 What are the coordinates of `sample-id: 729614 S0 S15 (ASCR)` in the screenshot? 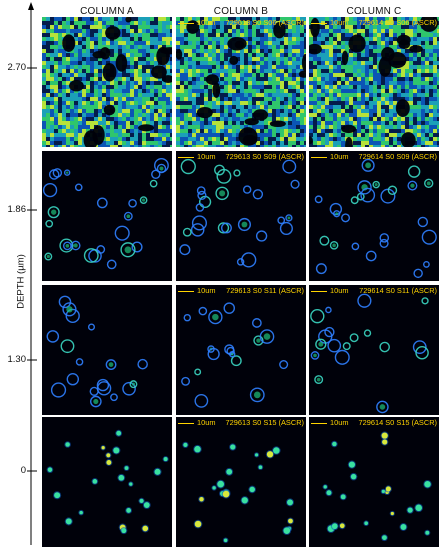 It's located at (397, 422).